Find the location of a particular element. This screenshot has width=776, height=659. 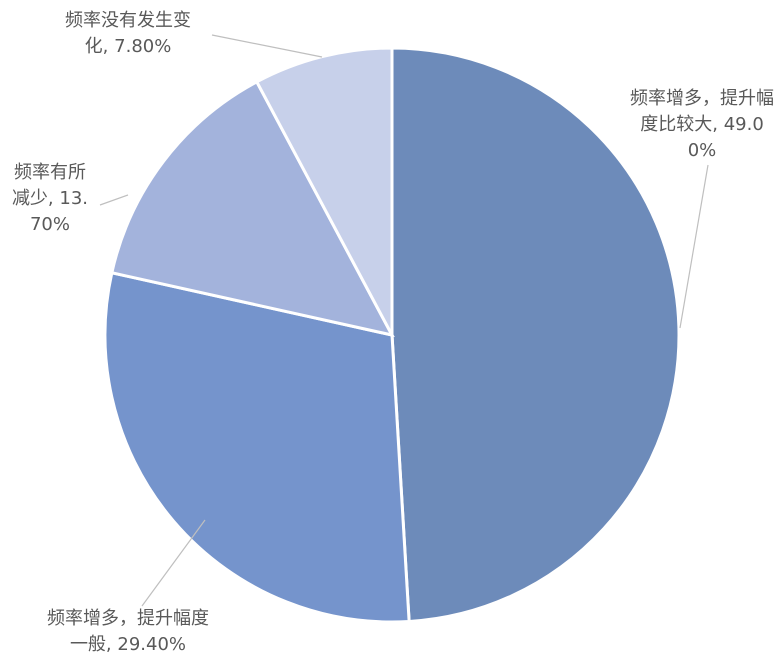

category-label: 频率增多，提升幅度一般, is located at coordinates (128, 631).